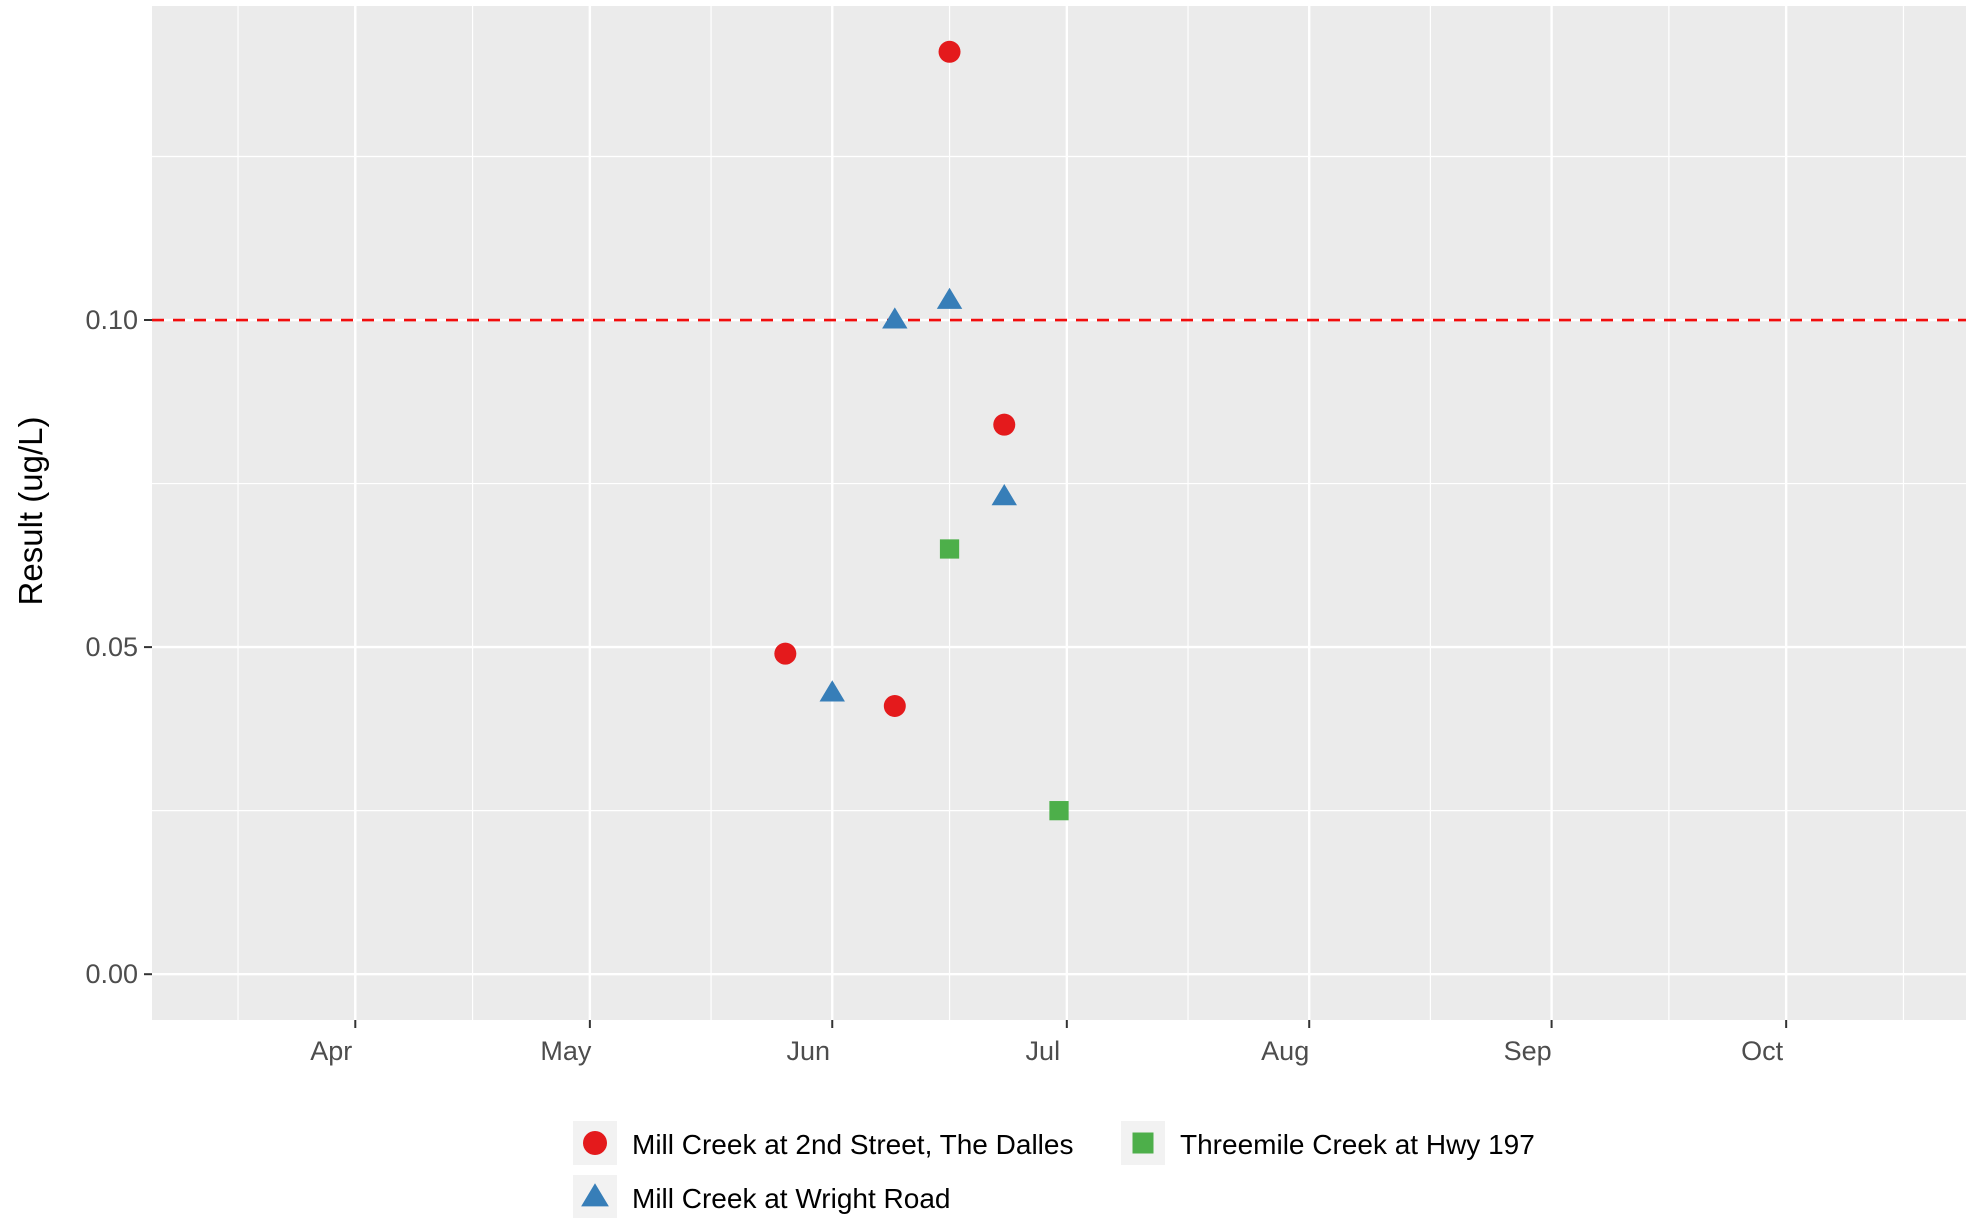 This screenshot has height=1223, width=1971. I want to click on data-points, so click(921, 430).